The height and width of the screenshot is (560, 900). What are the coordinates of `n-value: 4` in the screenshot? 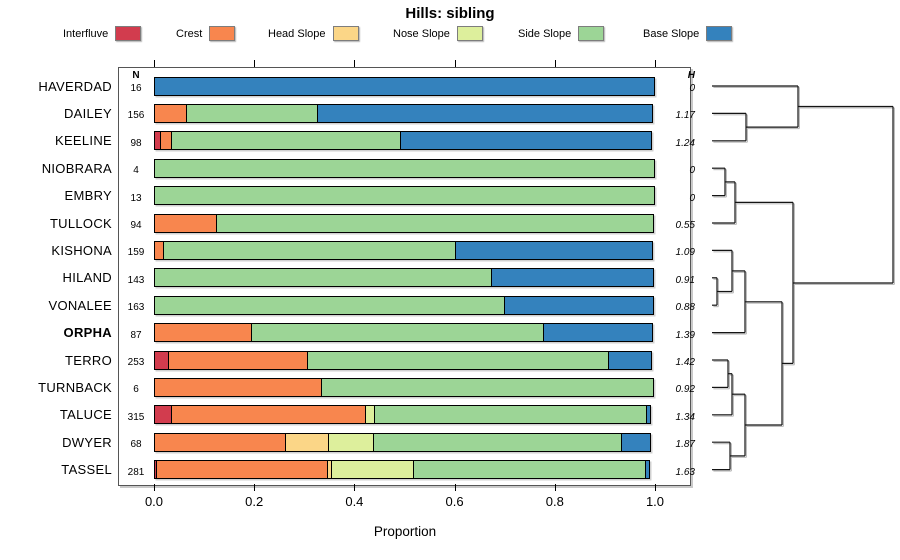 It's located at (136, 171).